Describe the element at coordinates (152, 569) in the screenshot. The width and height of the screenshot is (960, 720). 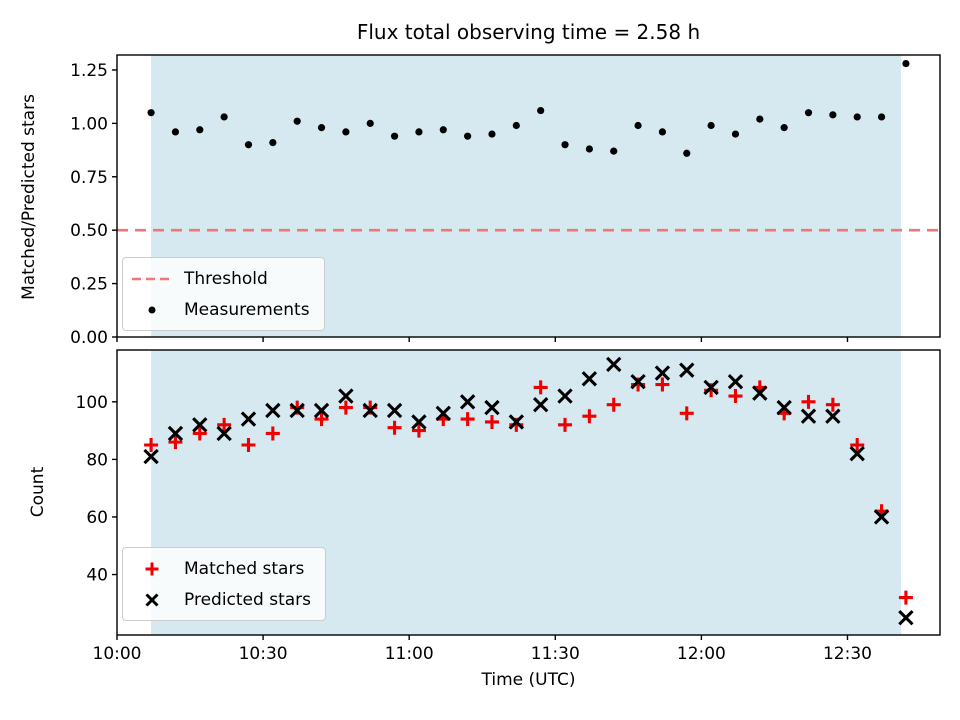
I see `matched-plus-sample` at that location.